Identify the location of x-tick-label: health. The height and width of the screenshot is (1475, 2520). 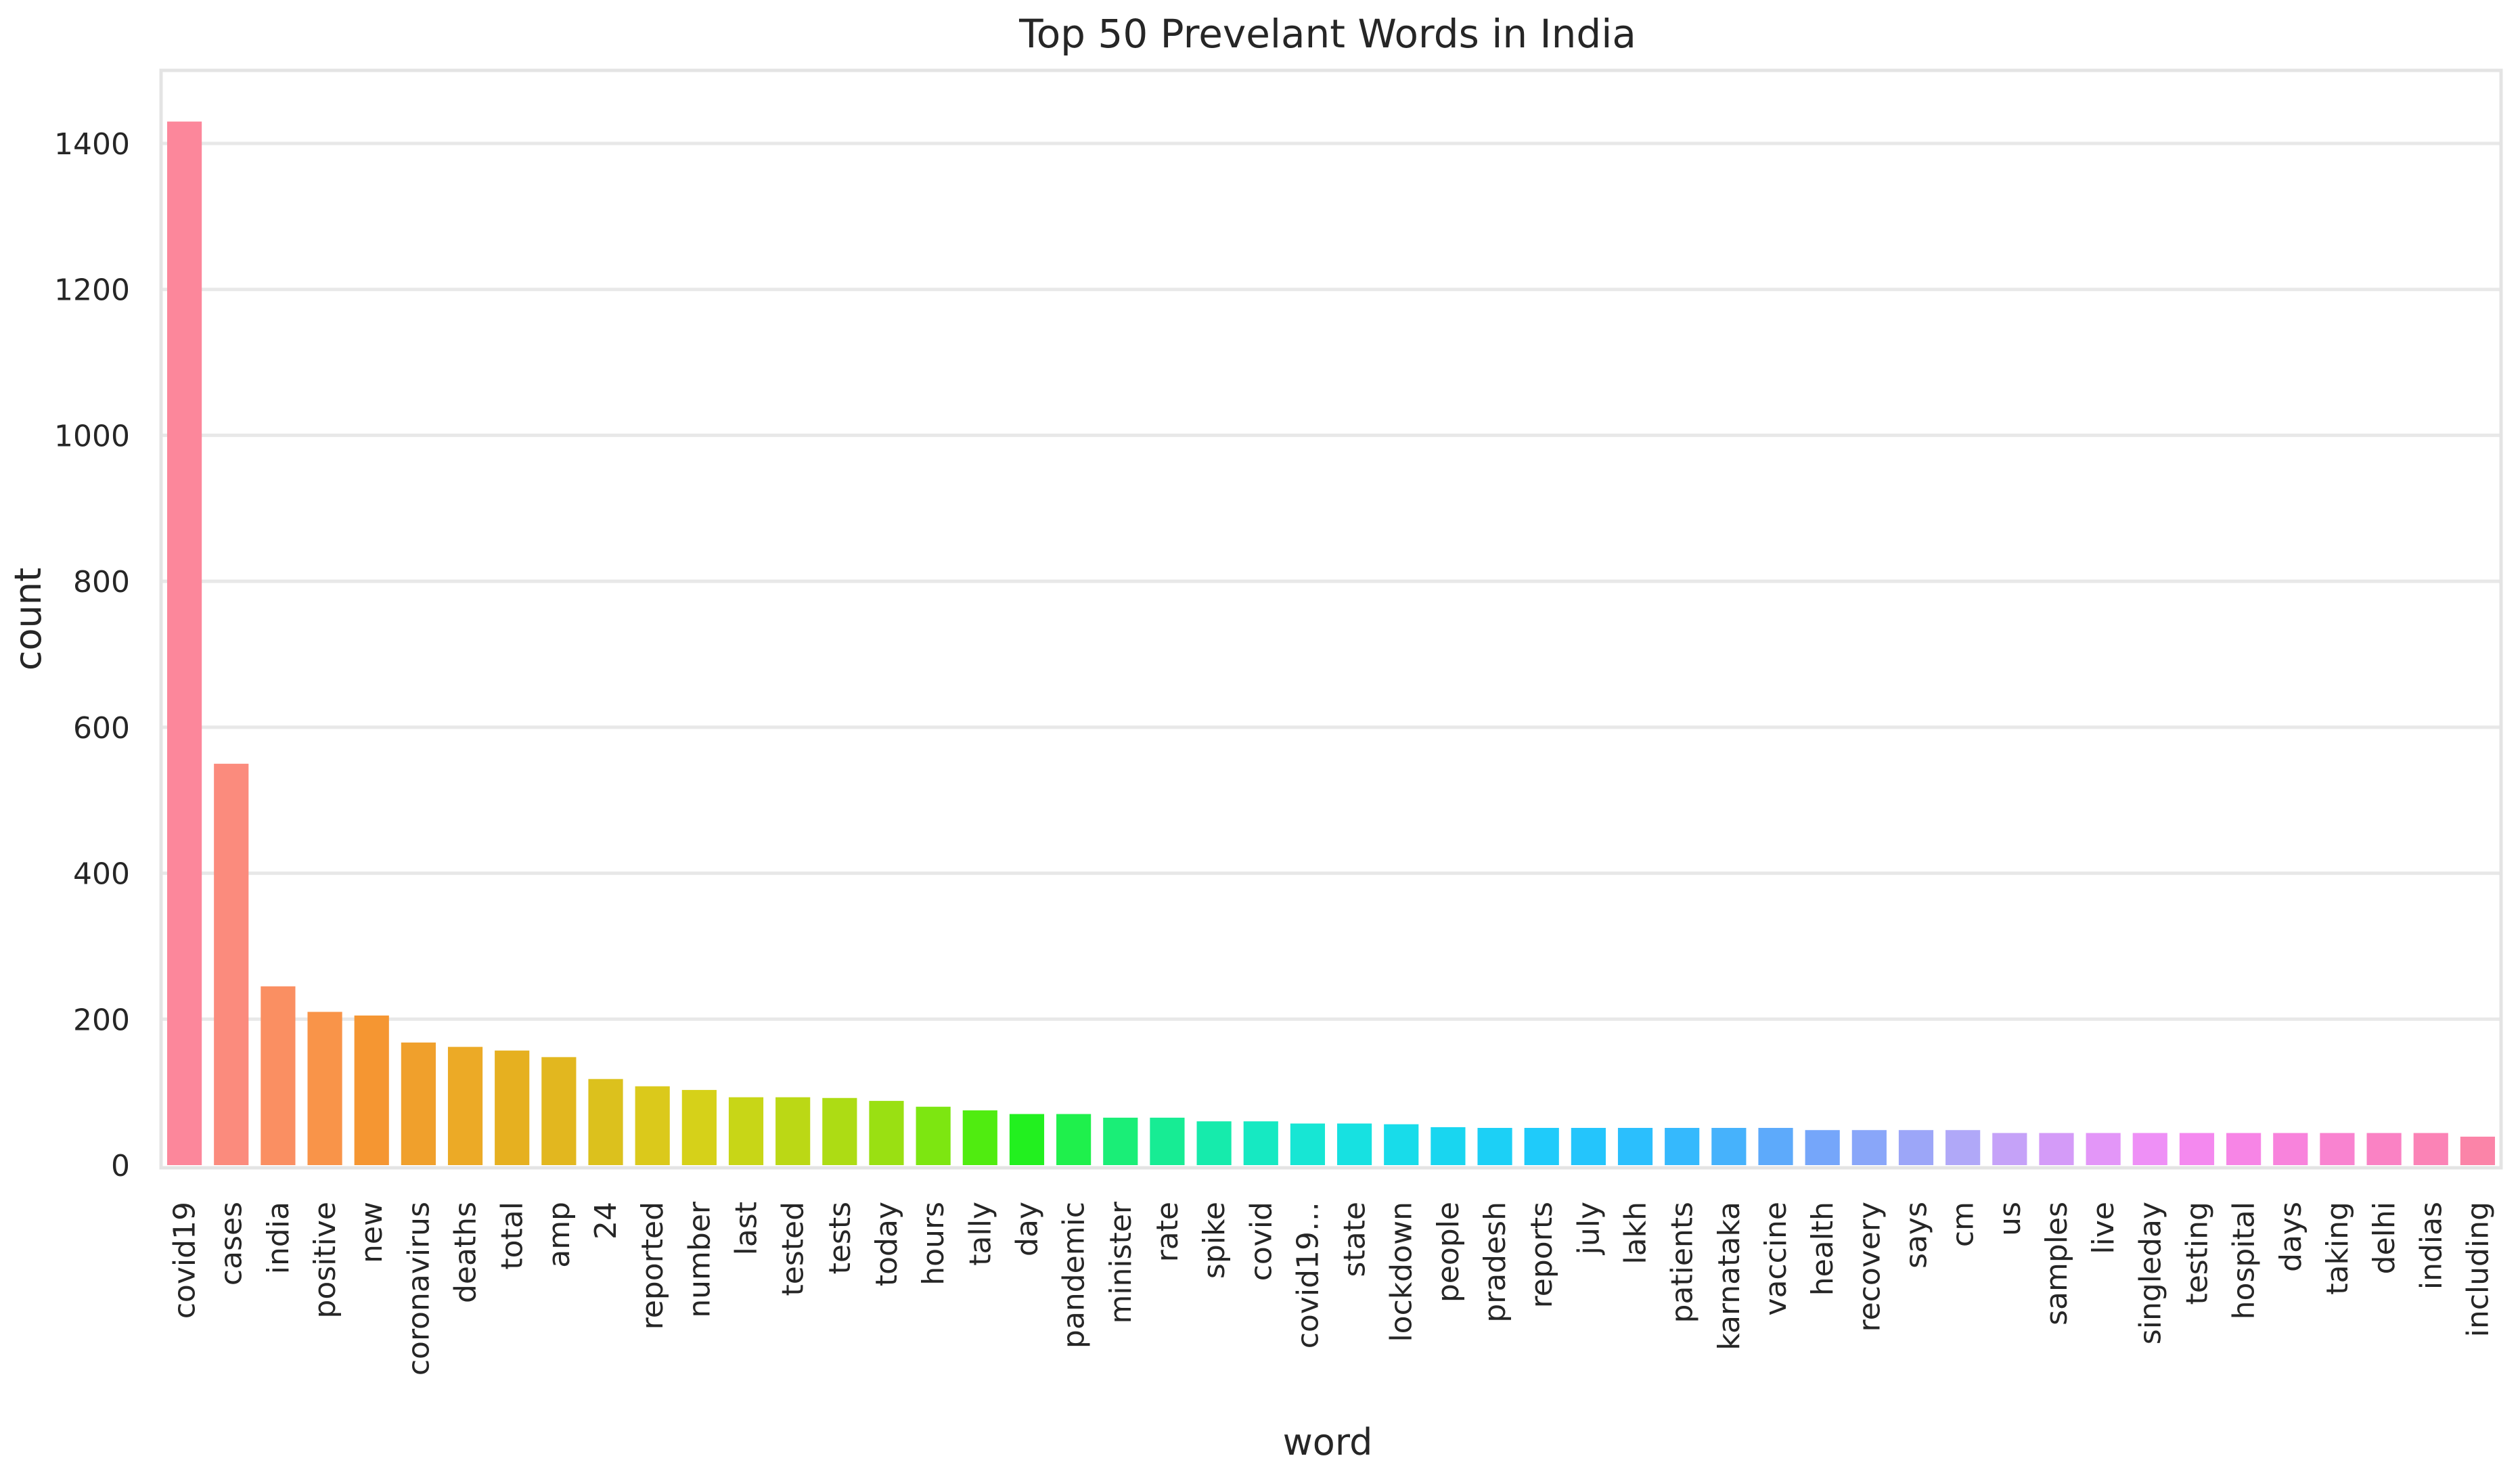
(1822, 1249).